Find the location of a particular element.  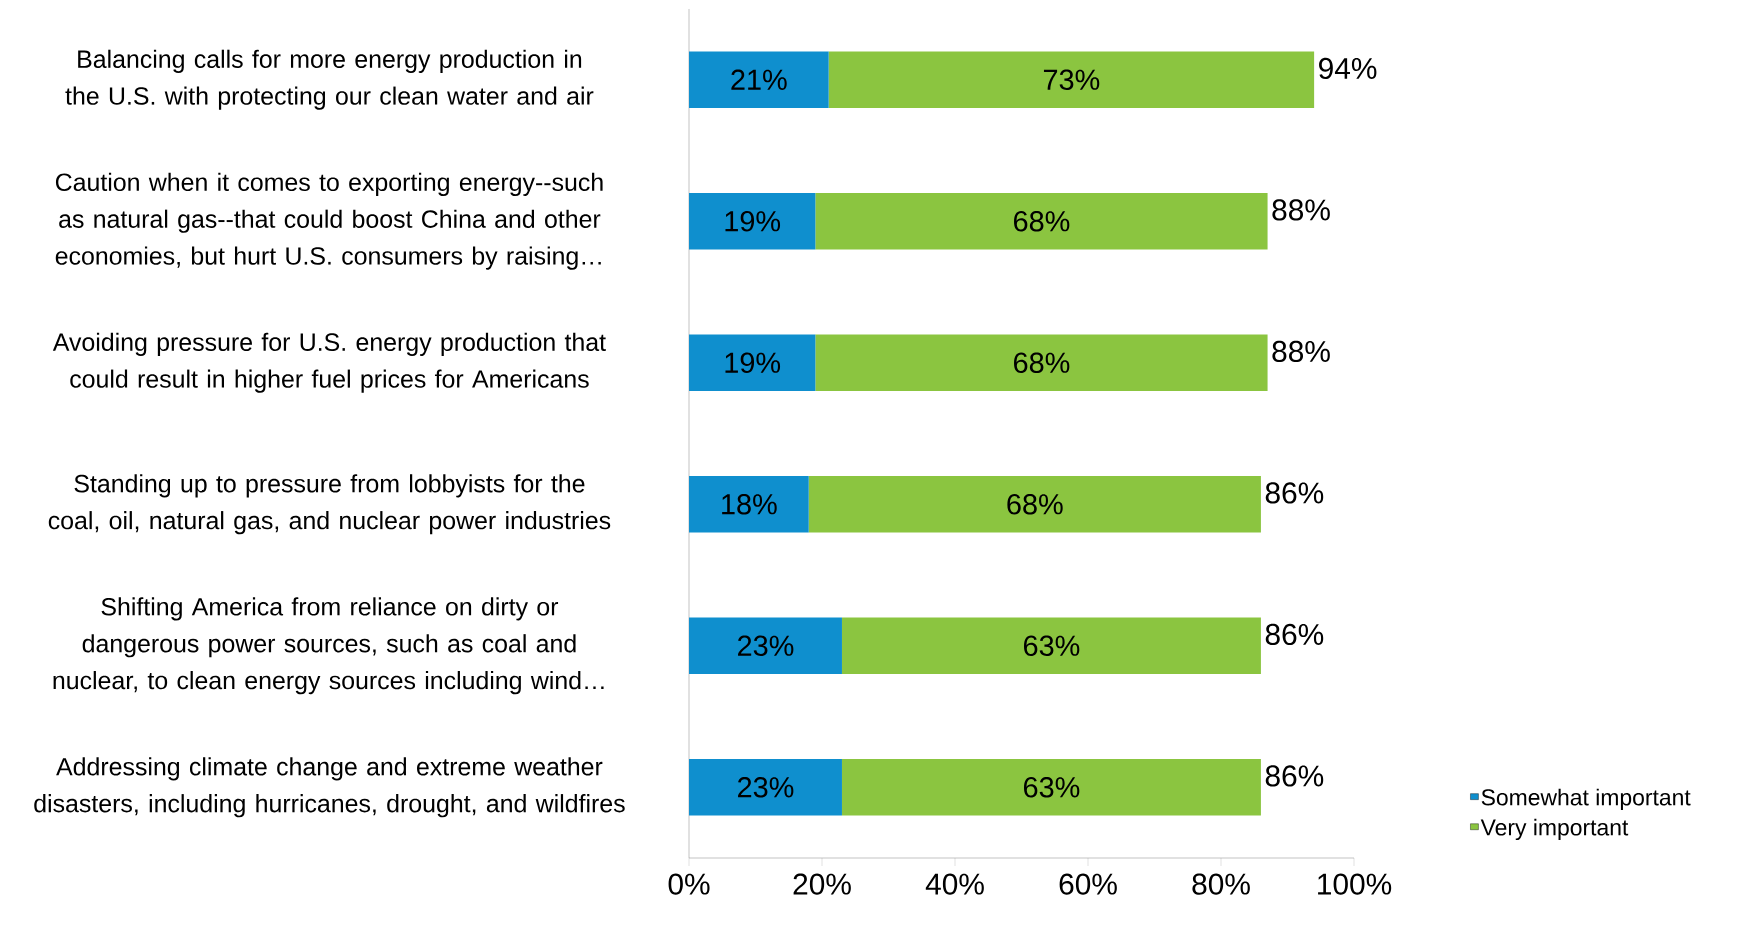

y-tick-label: Balancing calls for more energy production in the U.S. with protecting our clean water and air is located at coordinates (329, 79).